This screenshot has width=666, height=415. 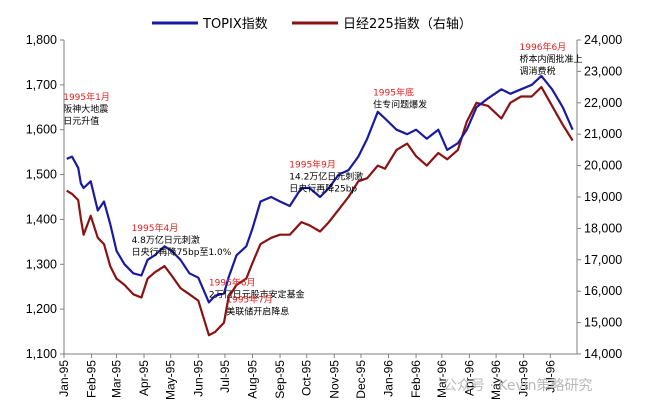 I want to click on y-right-tick-label: 14,000, so click(x=603, y=354).